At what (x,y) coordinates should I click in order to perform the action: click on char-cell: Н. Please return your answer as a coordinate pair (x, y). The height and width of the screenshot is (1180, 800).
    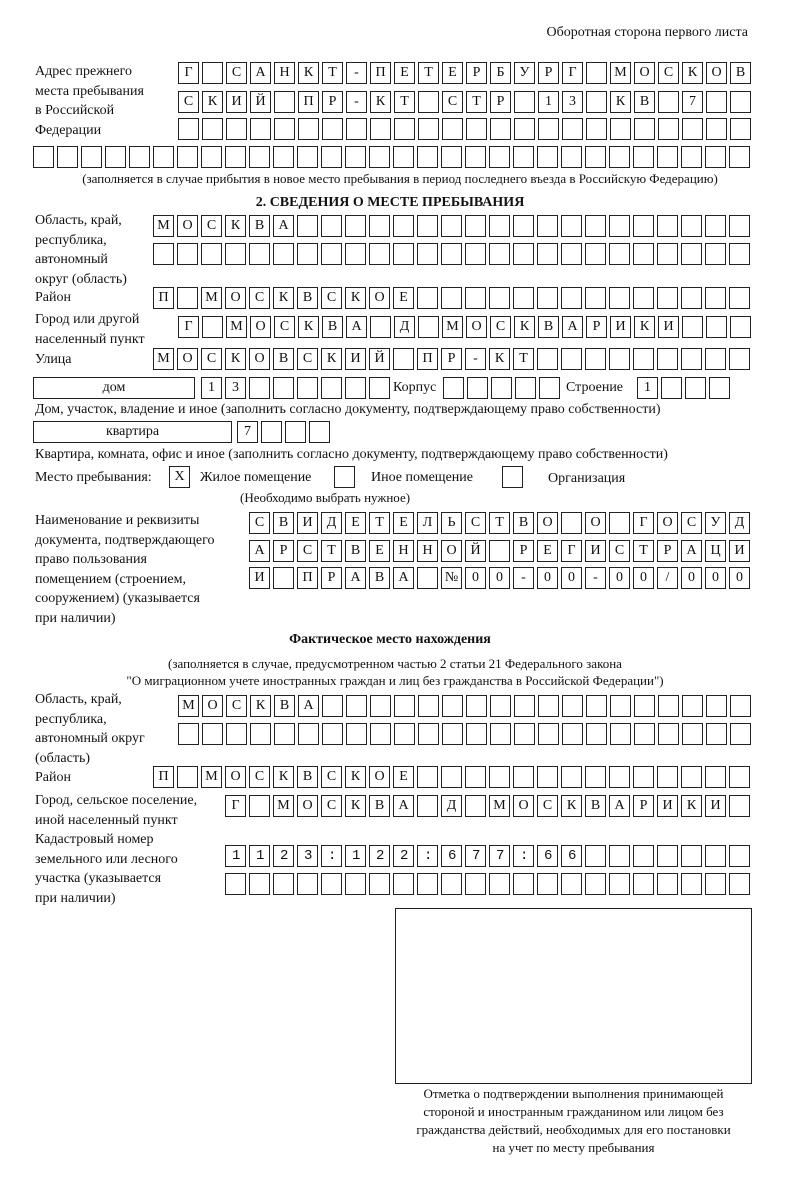
    Looking at the image, I should click on (284, 73).